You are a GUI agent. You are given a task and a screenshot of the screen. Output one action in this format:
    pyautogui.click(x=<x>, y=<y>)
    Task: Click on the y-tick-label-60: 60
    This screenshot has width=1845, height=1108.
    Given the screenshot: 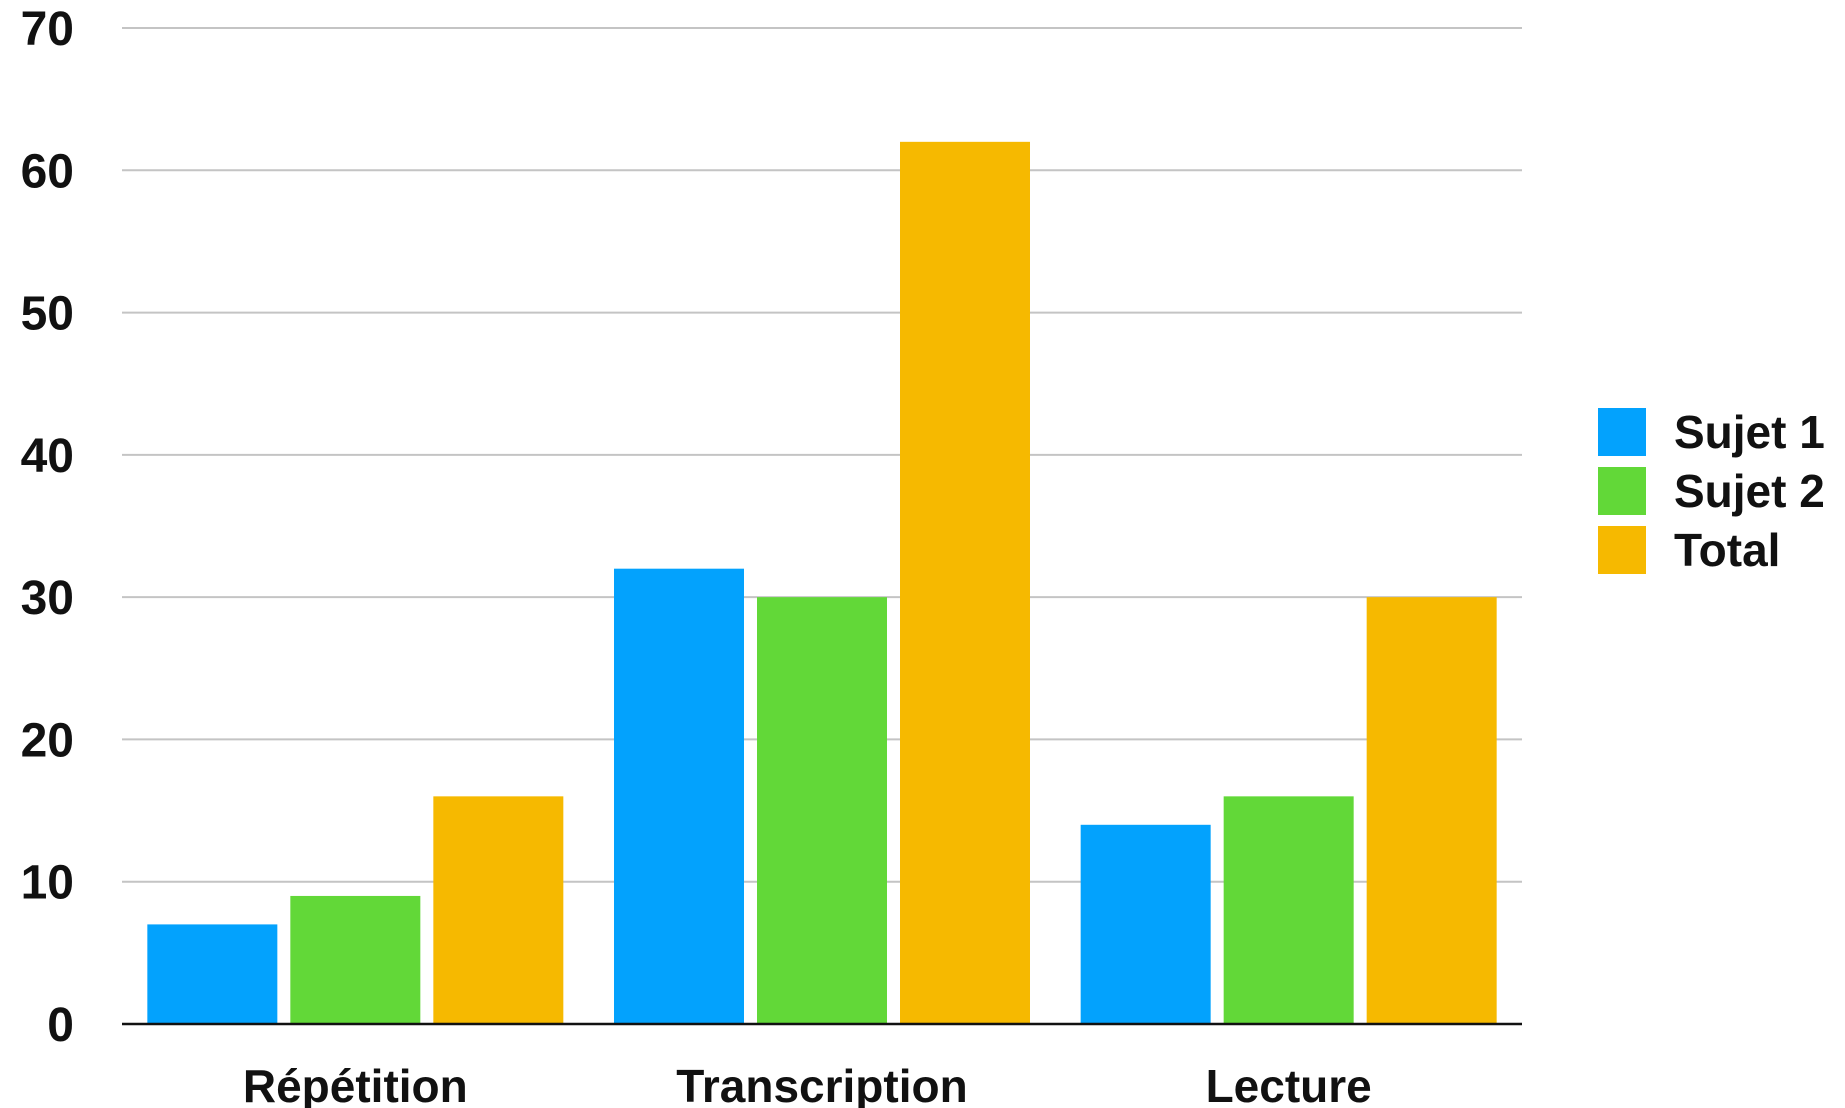 What is the action you would take?
    pyautogui.click(x=47, y=171)
    